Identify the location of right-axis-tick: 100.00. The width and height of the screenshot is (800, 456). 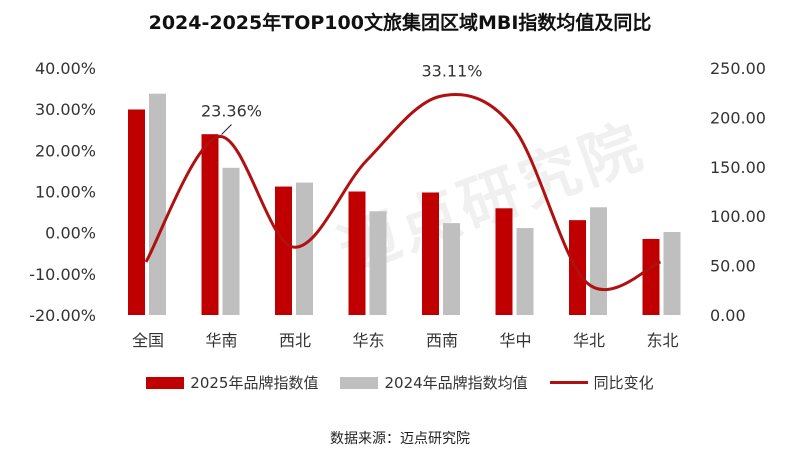
(738, 216).